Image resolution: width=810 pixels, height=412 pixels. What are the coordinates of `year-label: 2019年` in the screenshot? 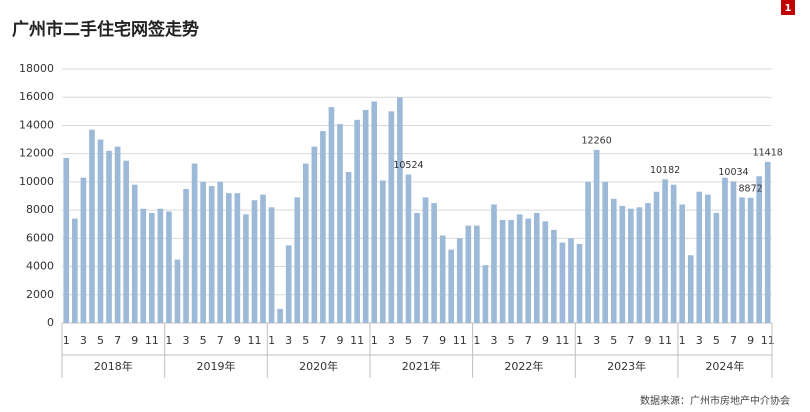 It's located at (215, 366).